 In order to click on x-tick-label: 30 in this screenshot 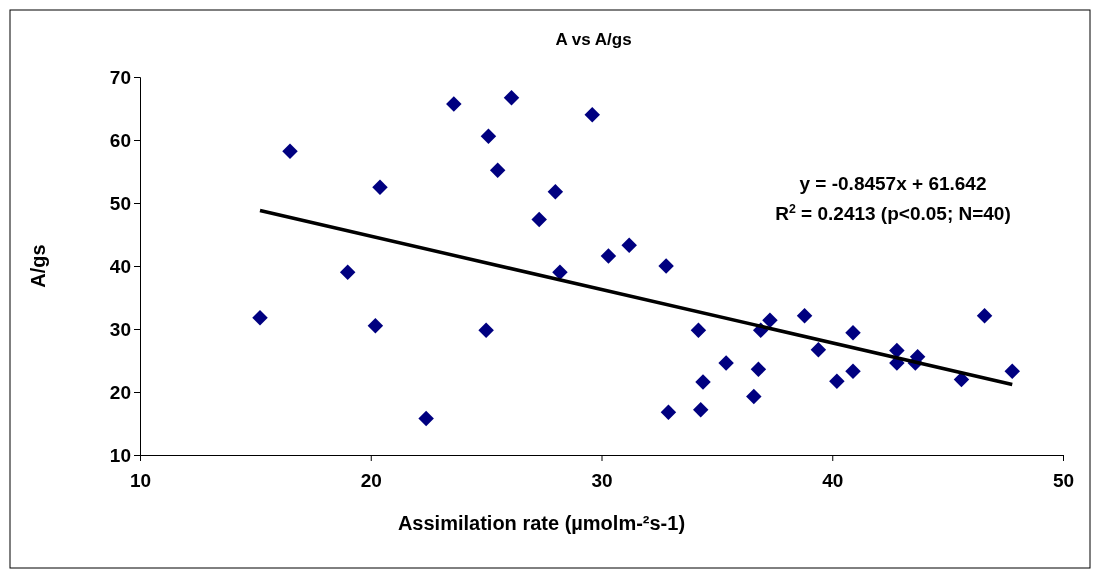, I will do `click(602, 480)`.